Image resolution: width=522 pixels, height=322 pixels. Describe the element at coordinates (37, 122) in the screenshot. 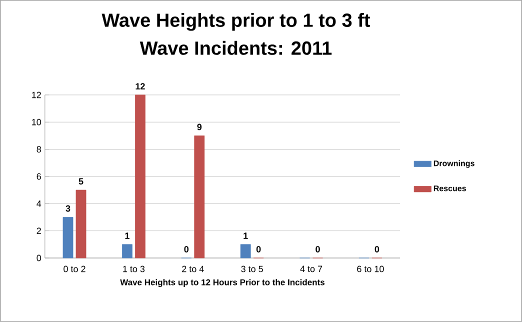

I see `y-tick-label: 10` at that location.